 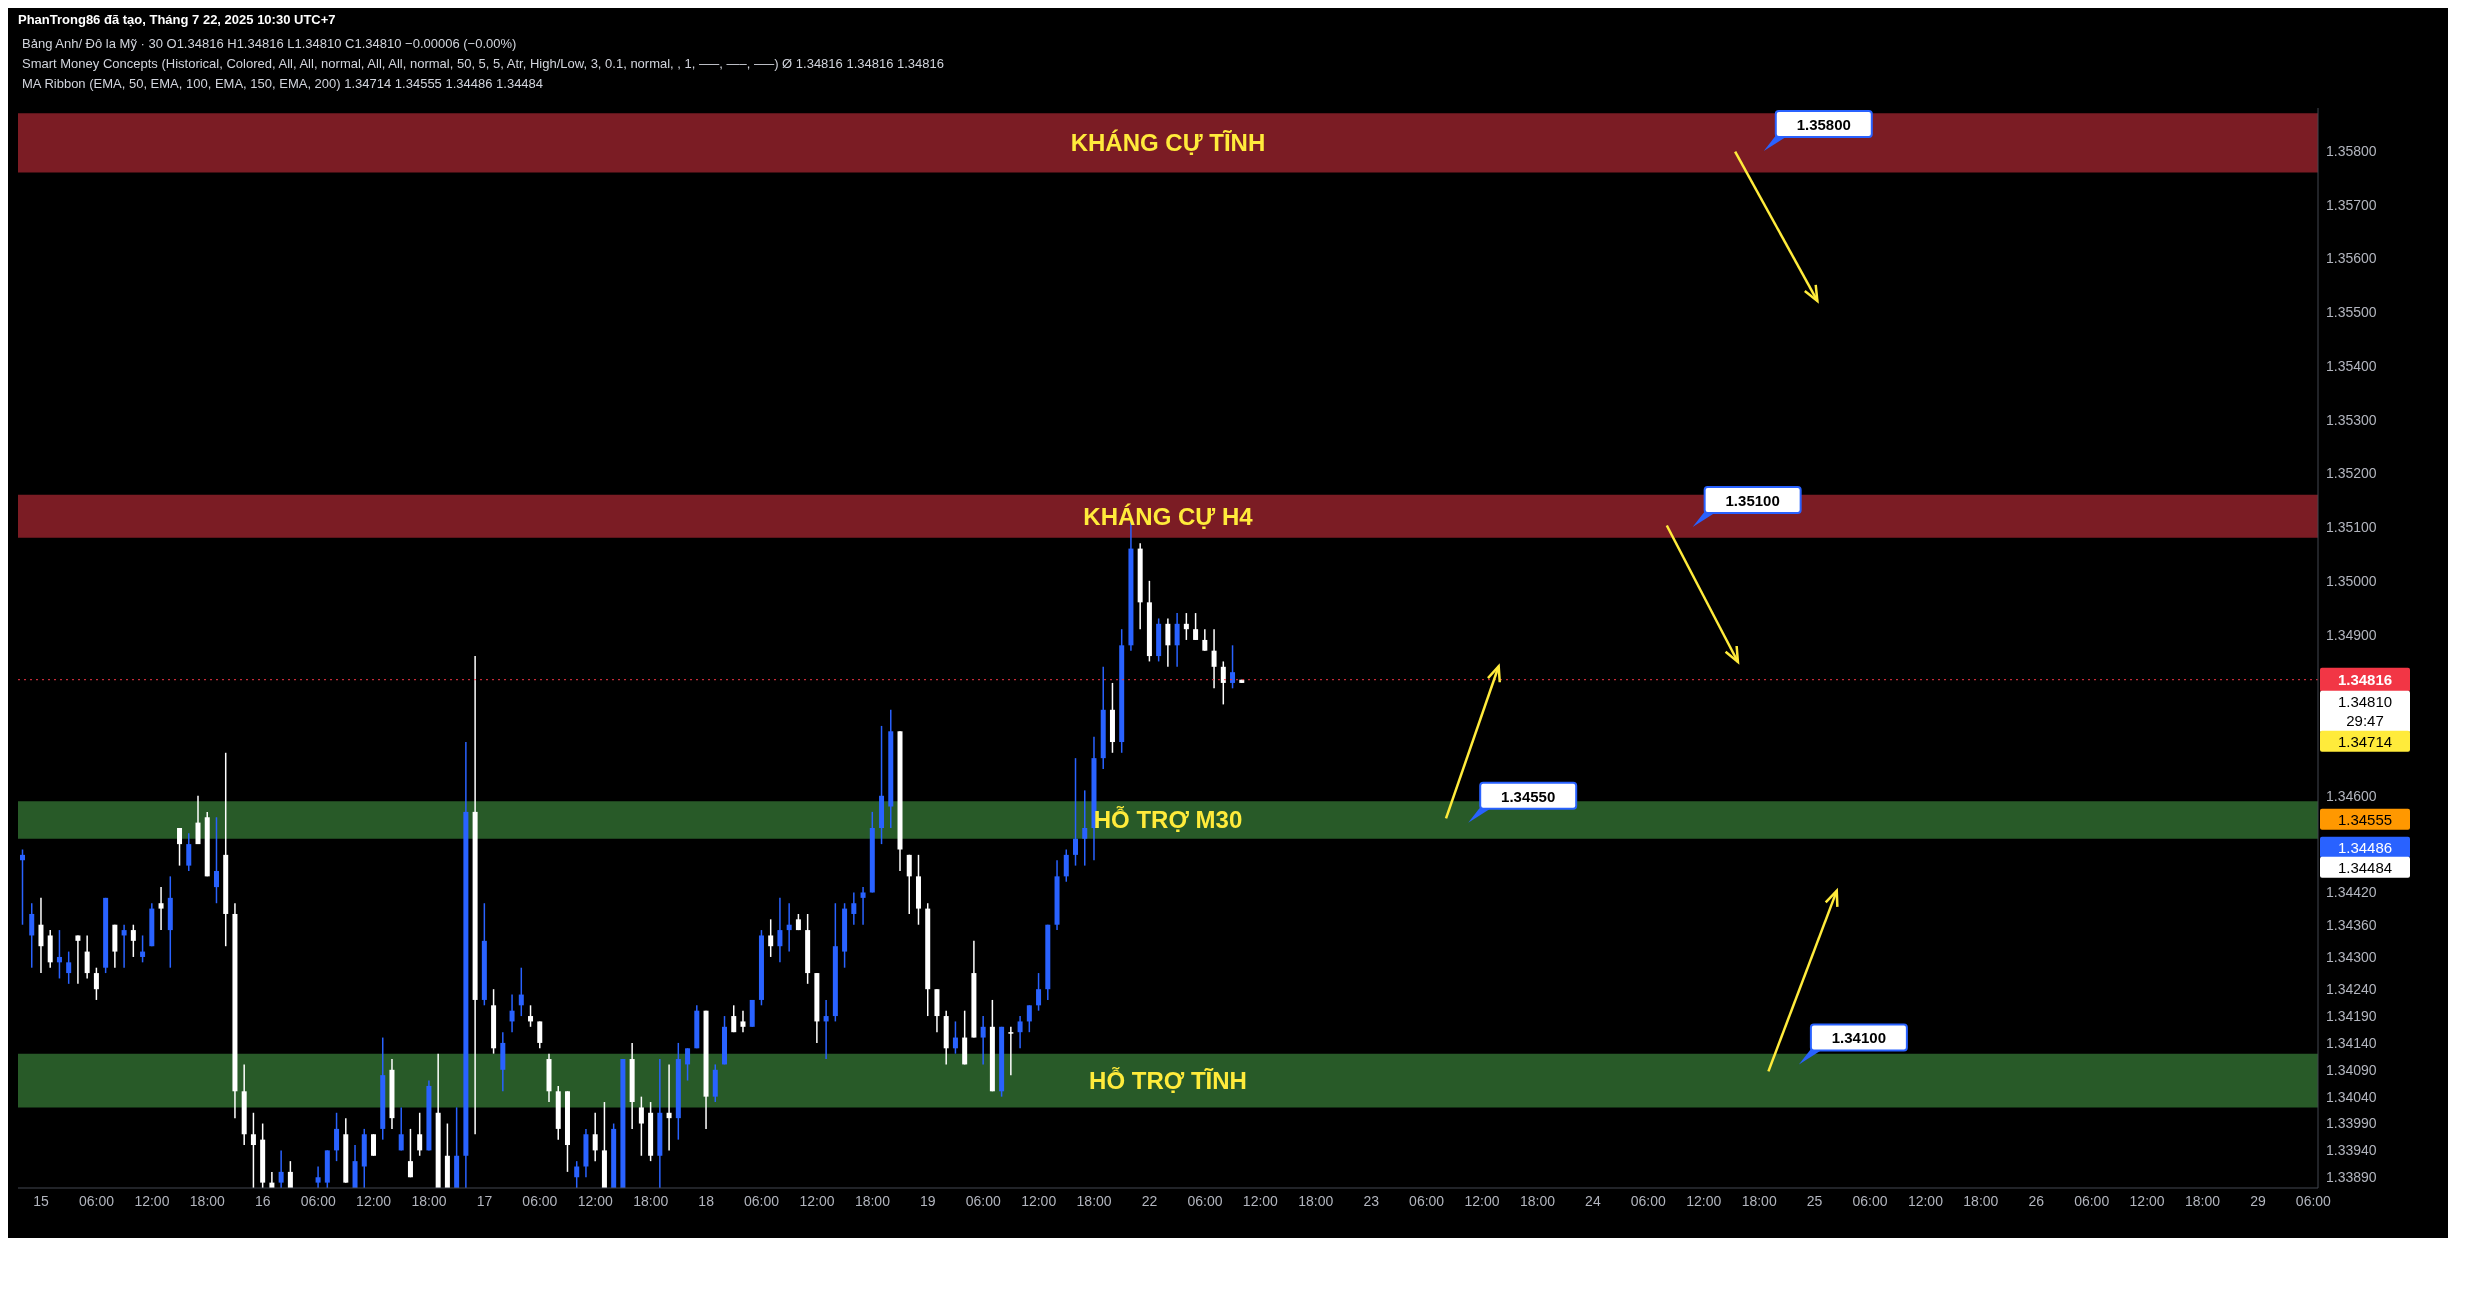 What do you see at coordinates (2351, 150) in the screenshot?
I see `y-tick-label: 1.35800` at bounding box center [2351, 150].